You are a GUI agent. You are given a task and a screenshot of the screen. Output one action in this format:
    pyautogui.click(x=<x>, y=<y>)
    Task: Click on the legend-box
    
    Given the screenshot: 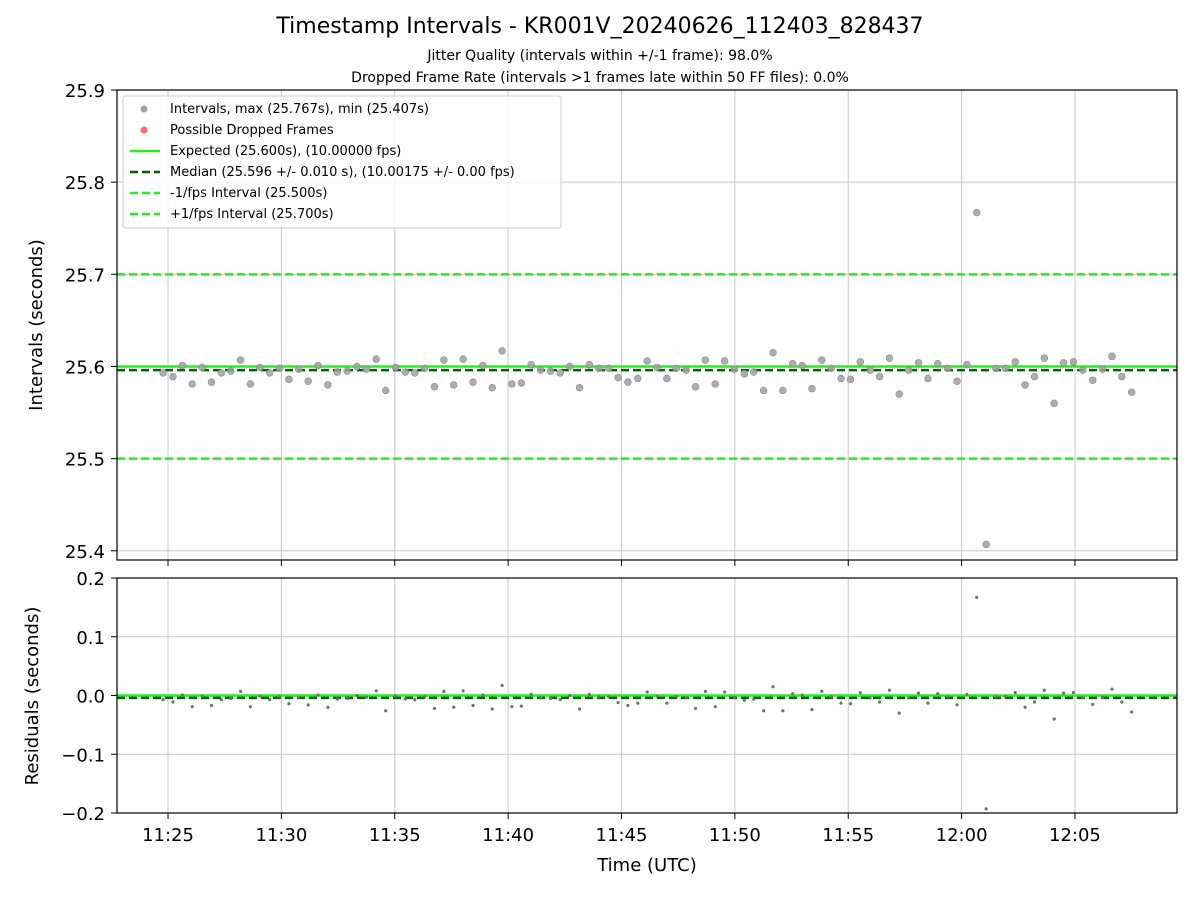 What is the action you would take?
    pyautogui.click(x=342, y=162)
    